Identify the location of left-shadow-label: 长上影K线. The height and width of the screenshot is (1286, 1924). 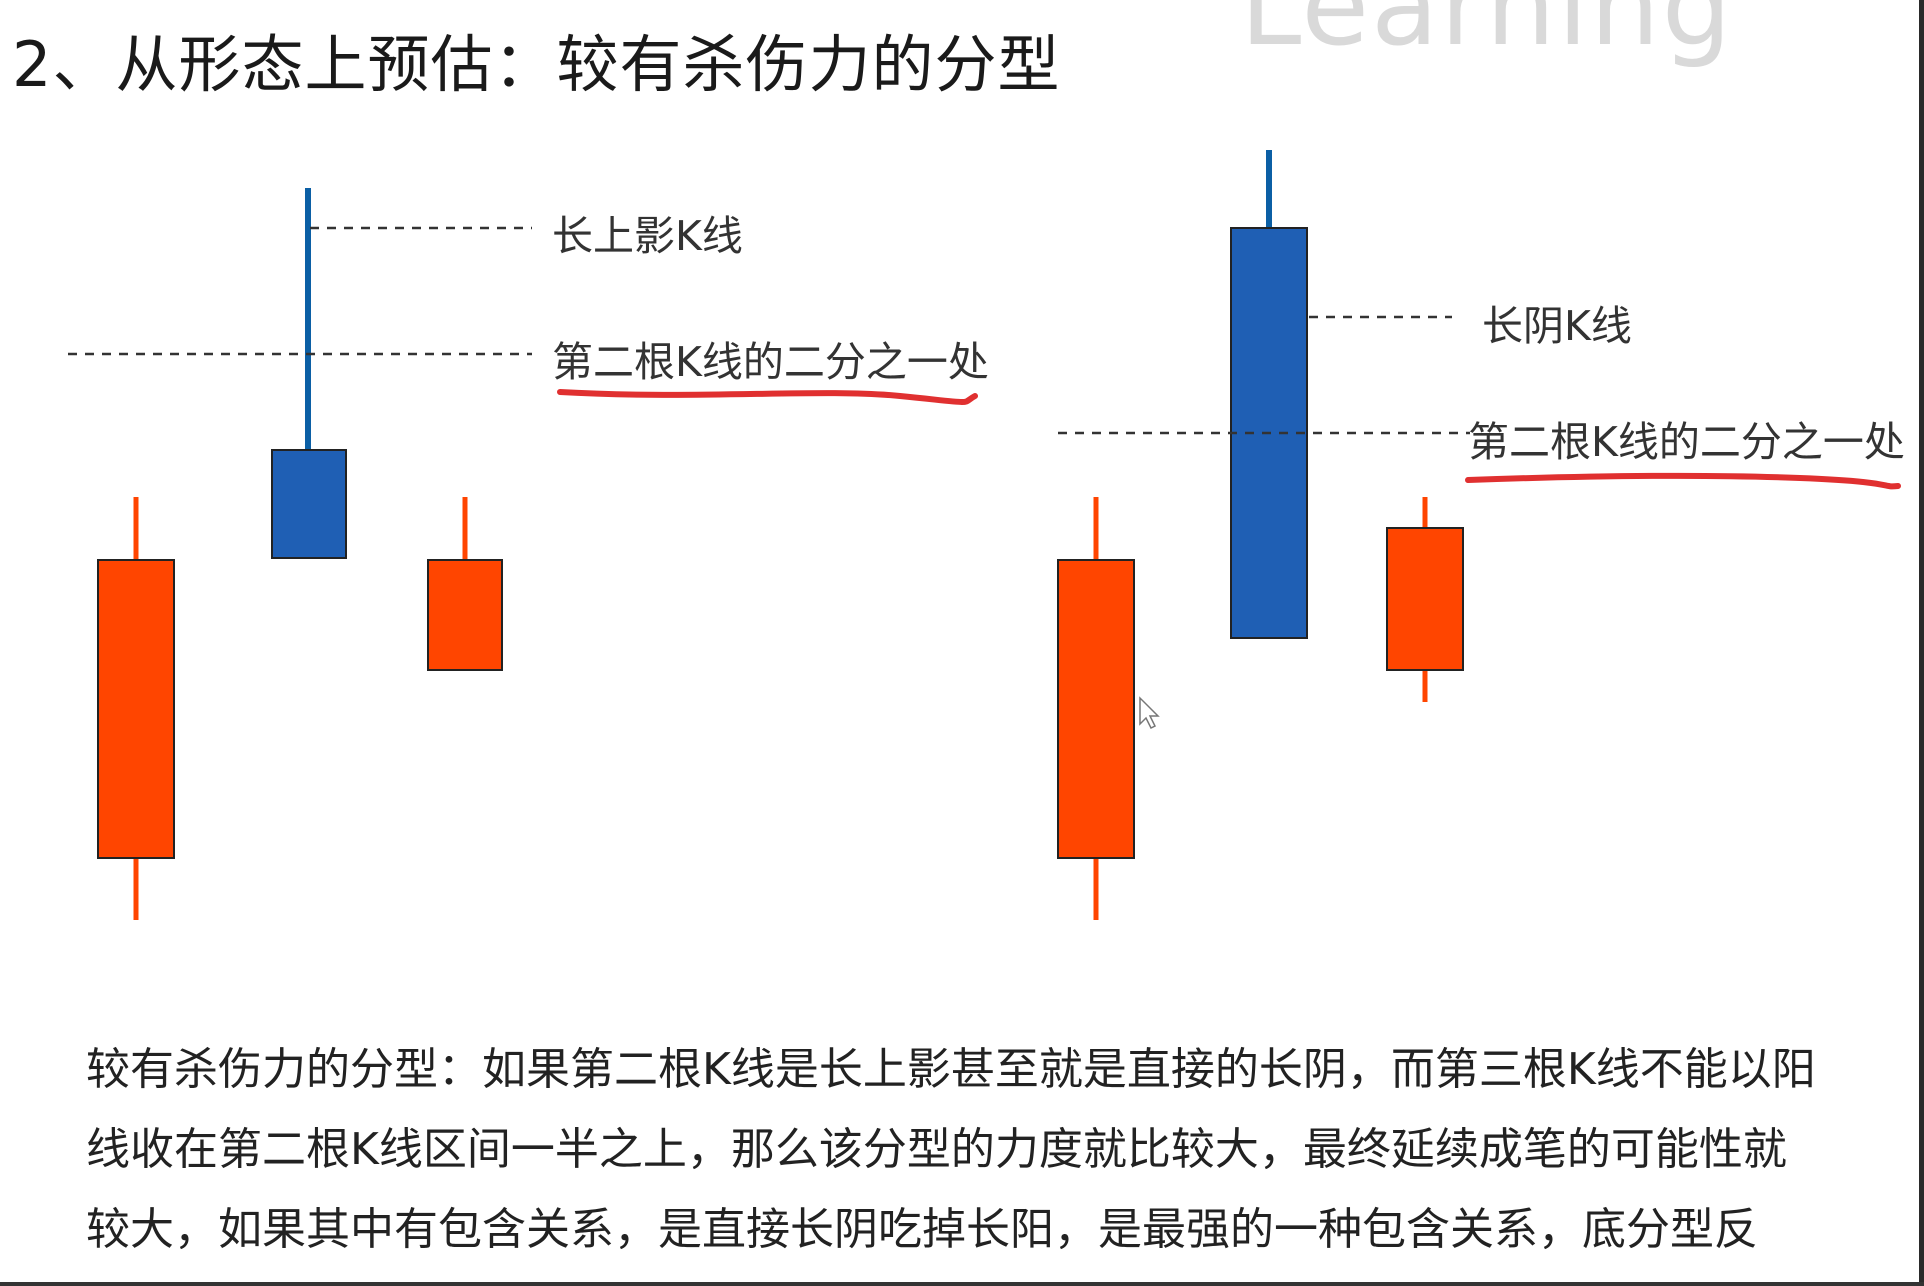
(647, 236).